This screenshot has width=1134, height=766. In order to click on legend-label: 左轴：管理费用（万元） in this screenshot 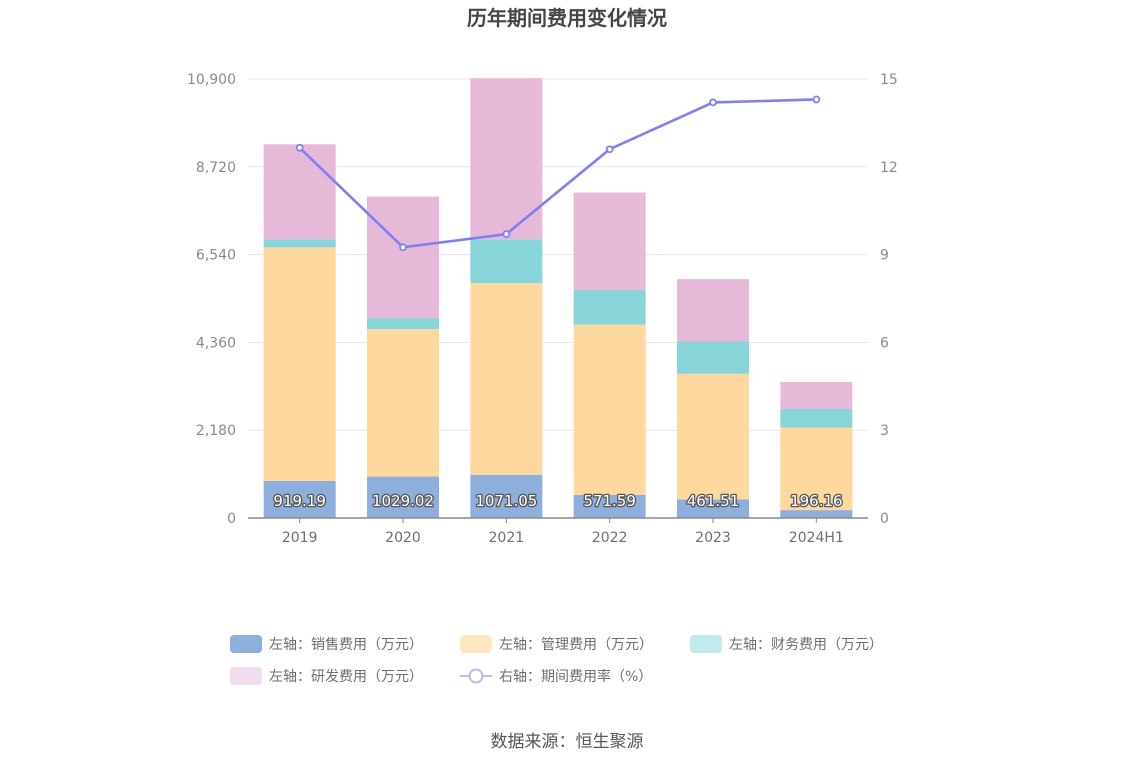, I will do `click(576, 645)`.